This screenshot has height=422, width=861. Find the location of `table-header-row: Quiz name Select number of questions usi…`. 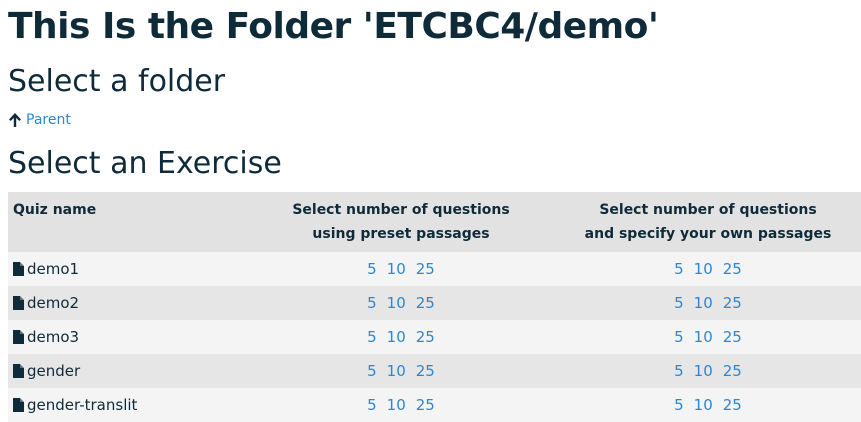

table-header-row: Quiz name Select number of questions usi… is located at coordinates (434, 222).